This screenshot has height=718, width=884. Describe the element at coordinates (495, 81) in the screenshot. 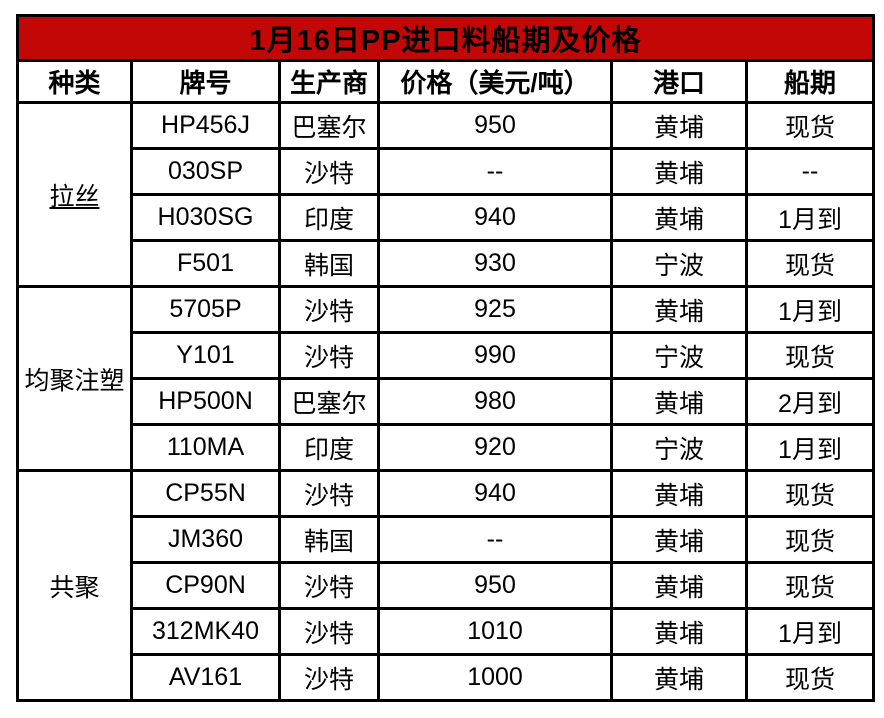

I see `header-cell-price: 价格（美元/吨）` at that location.